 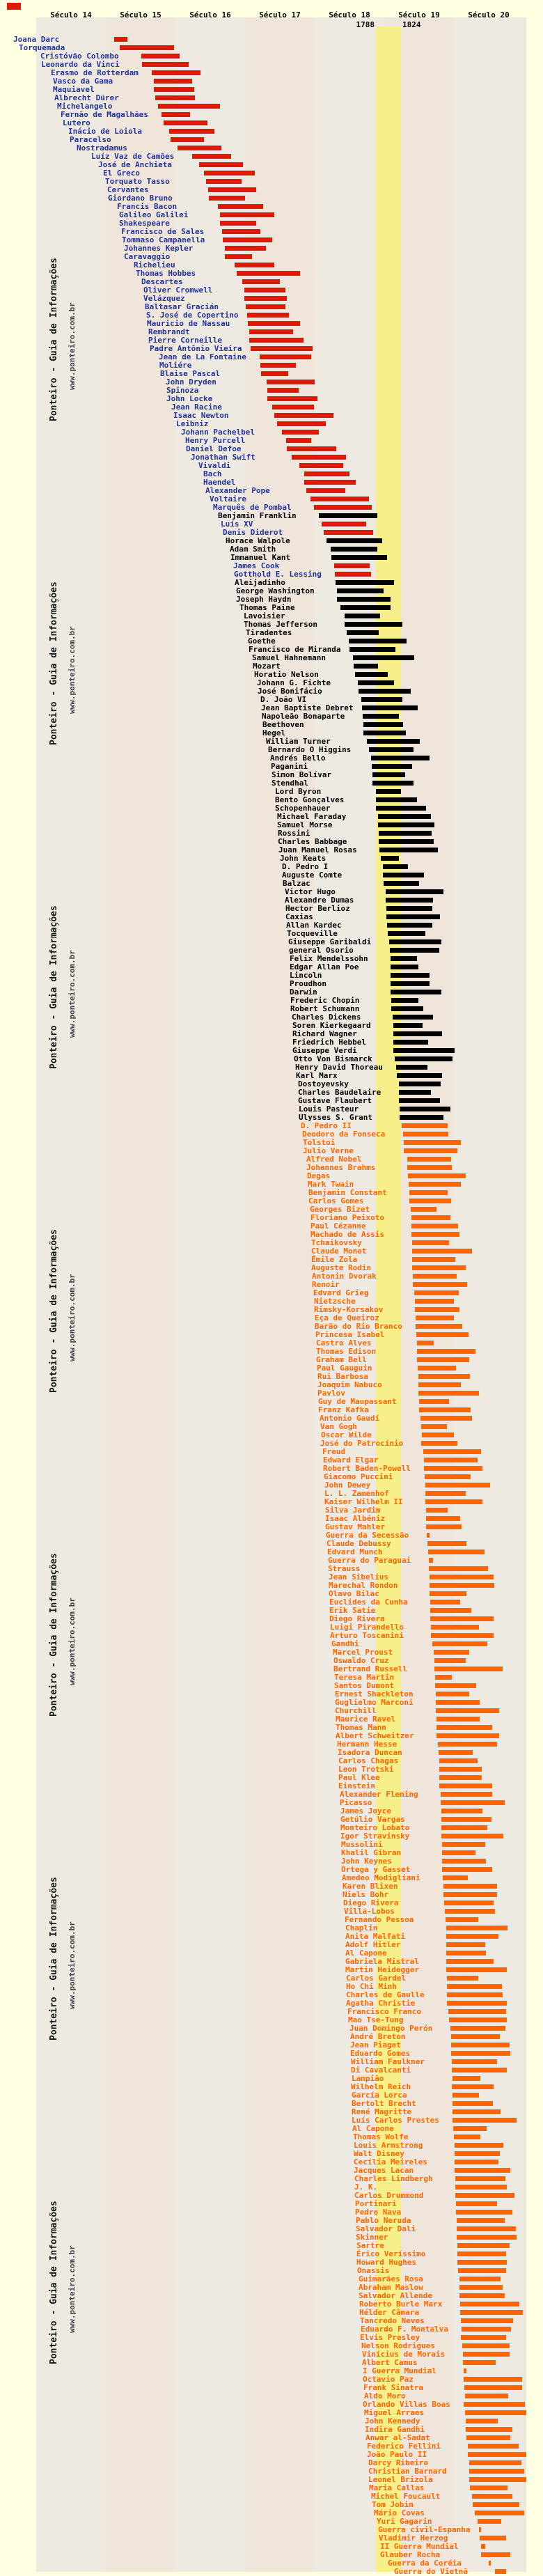 What do you see at coordinates (399, 2513) in the screenshot?
I see `person-label: Mário Covas` at bounding box center [399, 2513].